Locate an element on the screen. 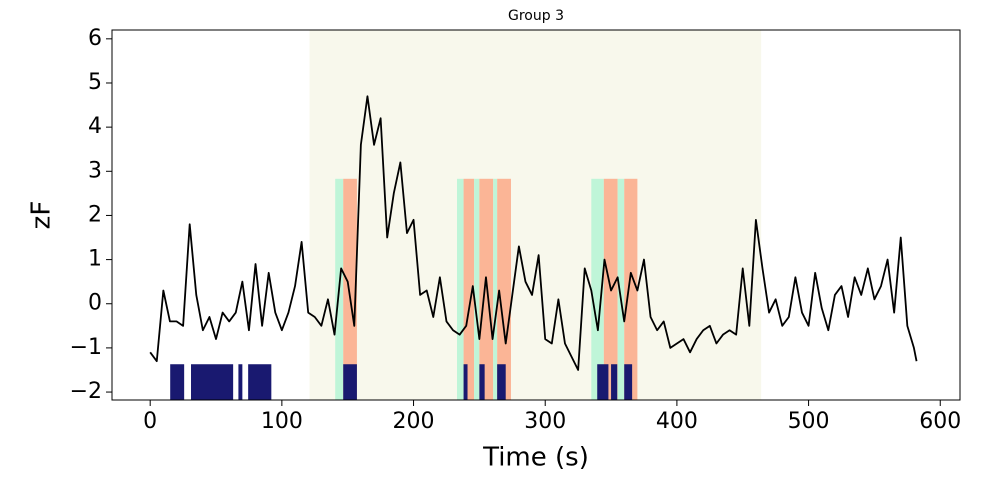 The width and height of the screenshot is (1000, 500). y-axis-label: zF is located at coordinates (42, 215).